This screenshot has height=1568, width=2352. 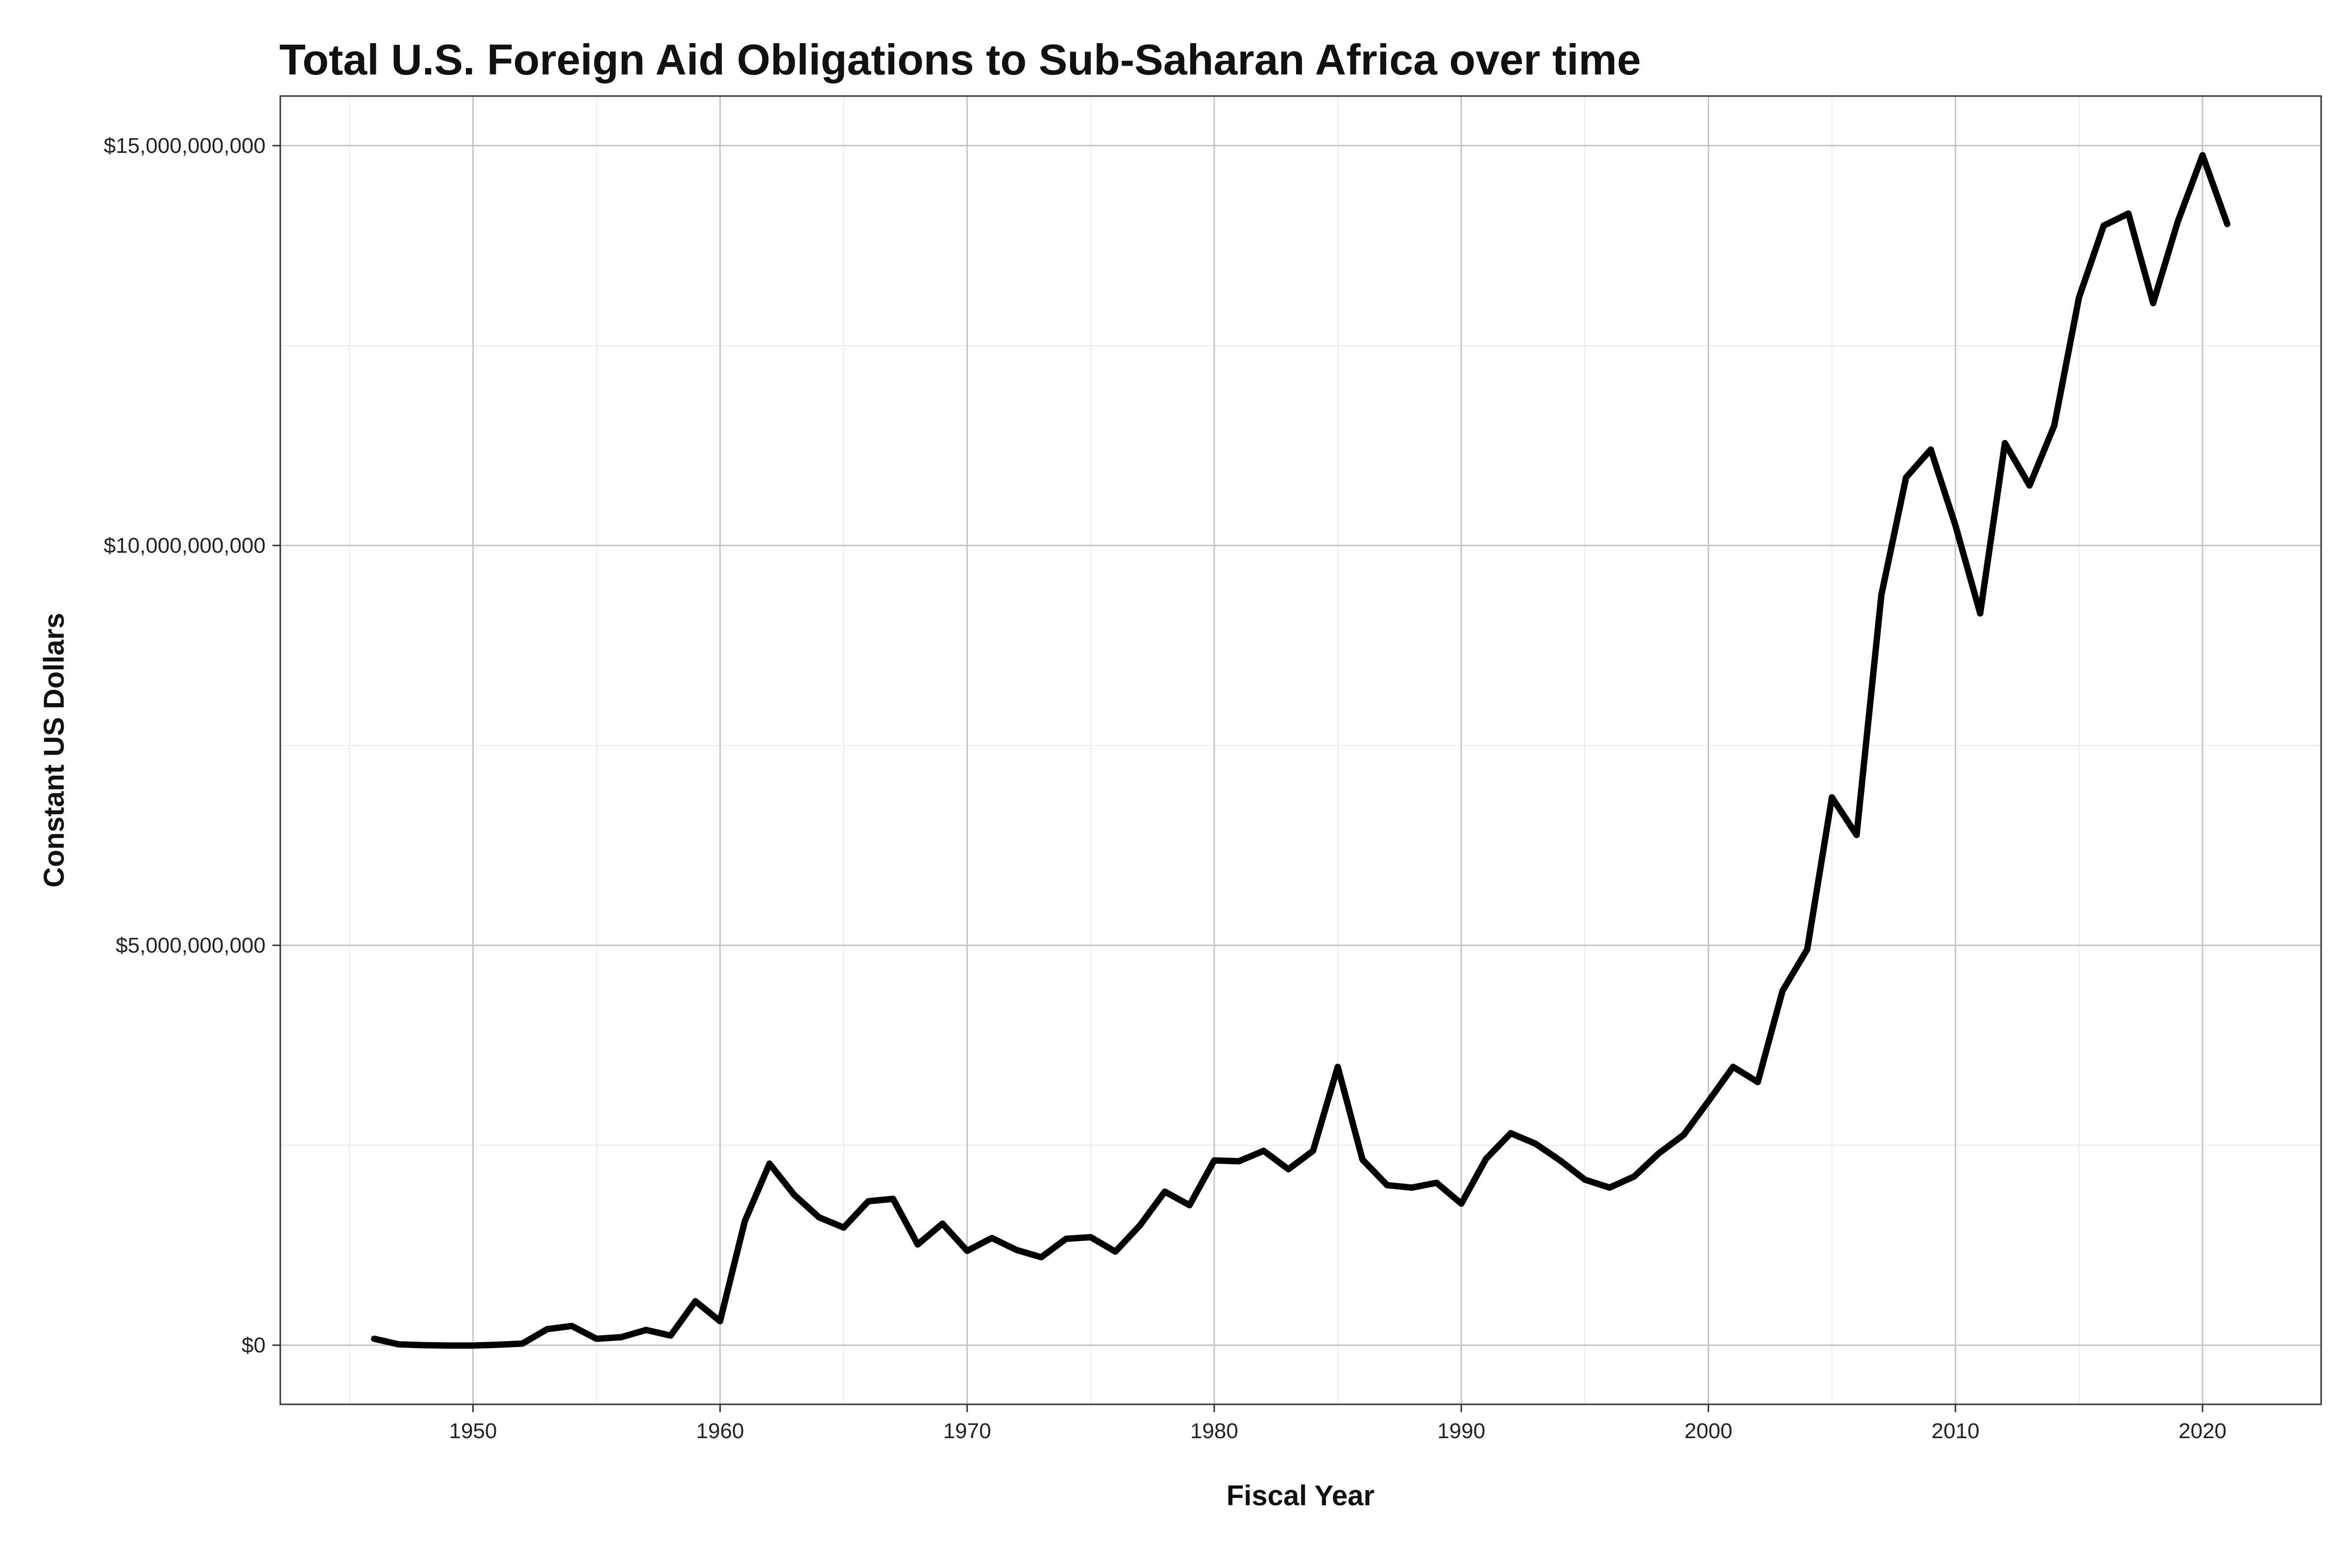 What do you see at coordinates (473, 1431) in the screenshot?
I see `x-tick-label: 1950` at bounding box center [473, 1431].